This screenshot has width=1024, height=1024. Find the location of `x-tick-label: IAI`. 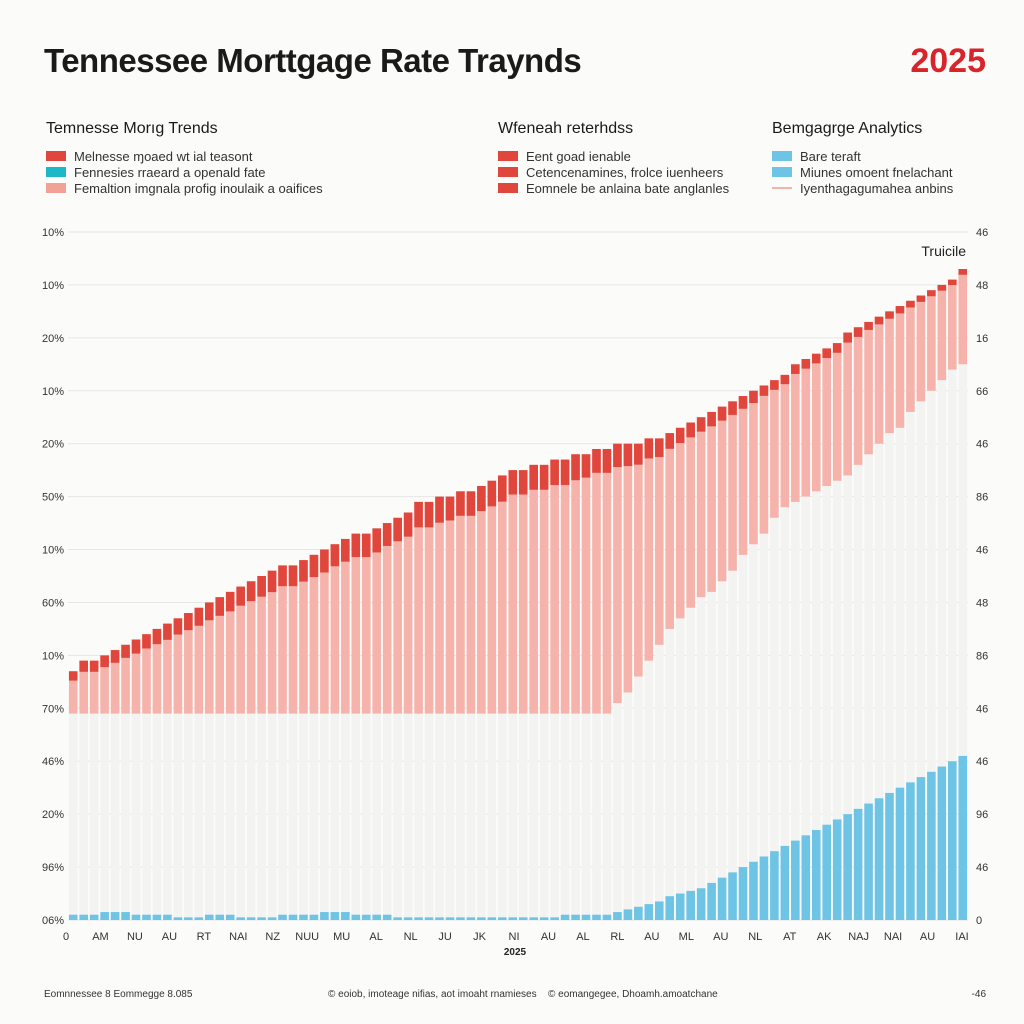

x-tick-label: IAI is located at coordinates (961, 937).